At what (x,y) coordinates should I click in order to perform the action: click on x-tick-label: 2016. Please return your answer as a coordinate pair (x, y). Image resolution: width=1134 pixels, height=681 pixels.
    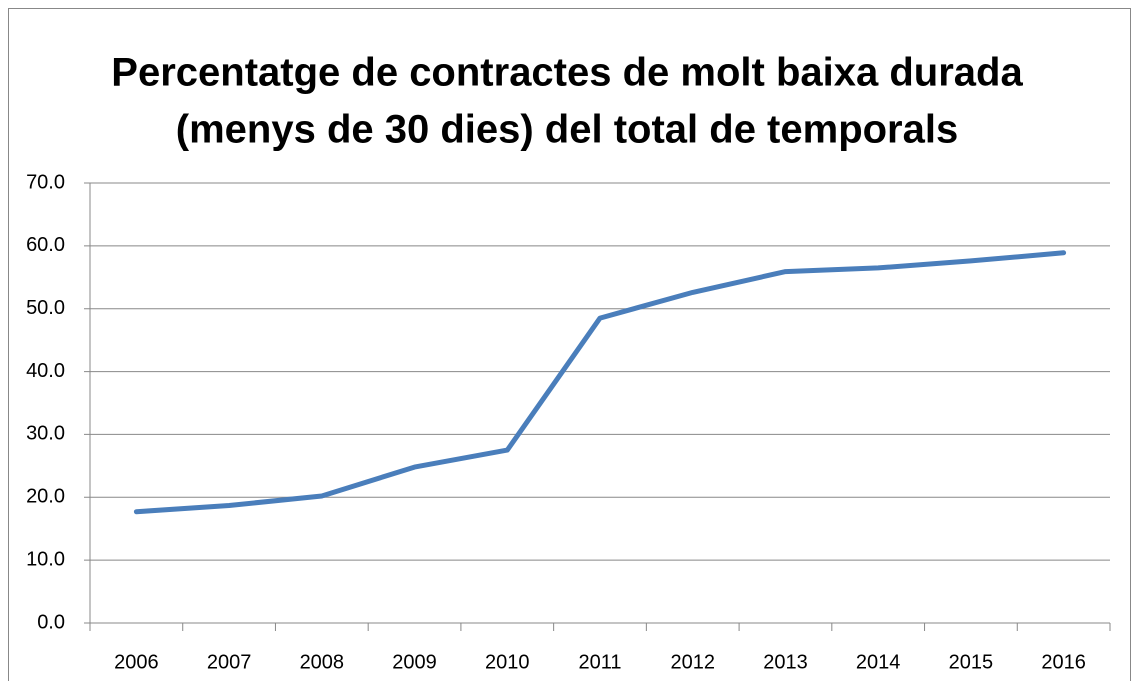
    Looking at the image, I should click on (1063, 662).